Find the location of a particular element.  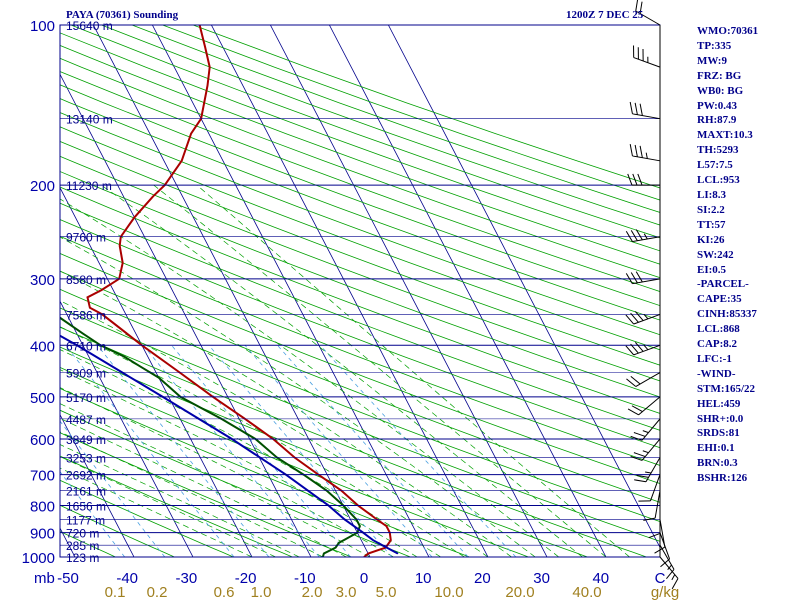

index-entry: LCL:868 is located at coordinates (718, 329).